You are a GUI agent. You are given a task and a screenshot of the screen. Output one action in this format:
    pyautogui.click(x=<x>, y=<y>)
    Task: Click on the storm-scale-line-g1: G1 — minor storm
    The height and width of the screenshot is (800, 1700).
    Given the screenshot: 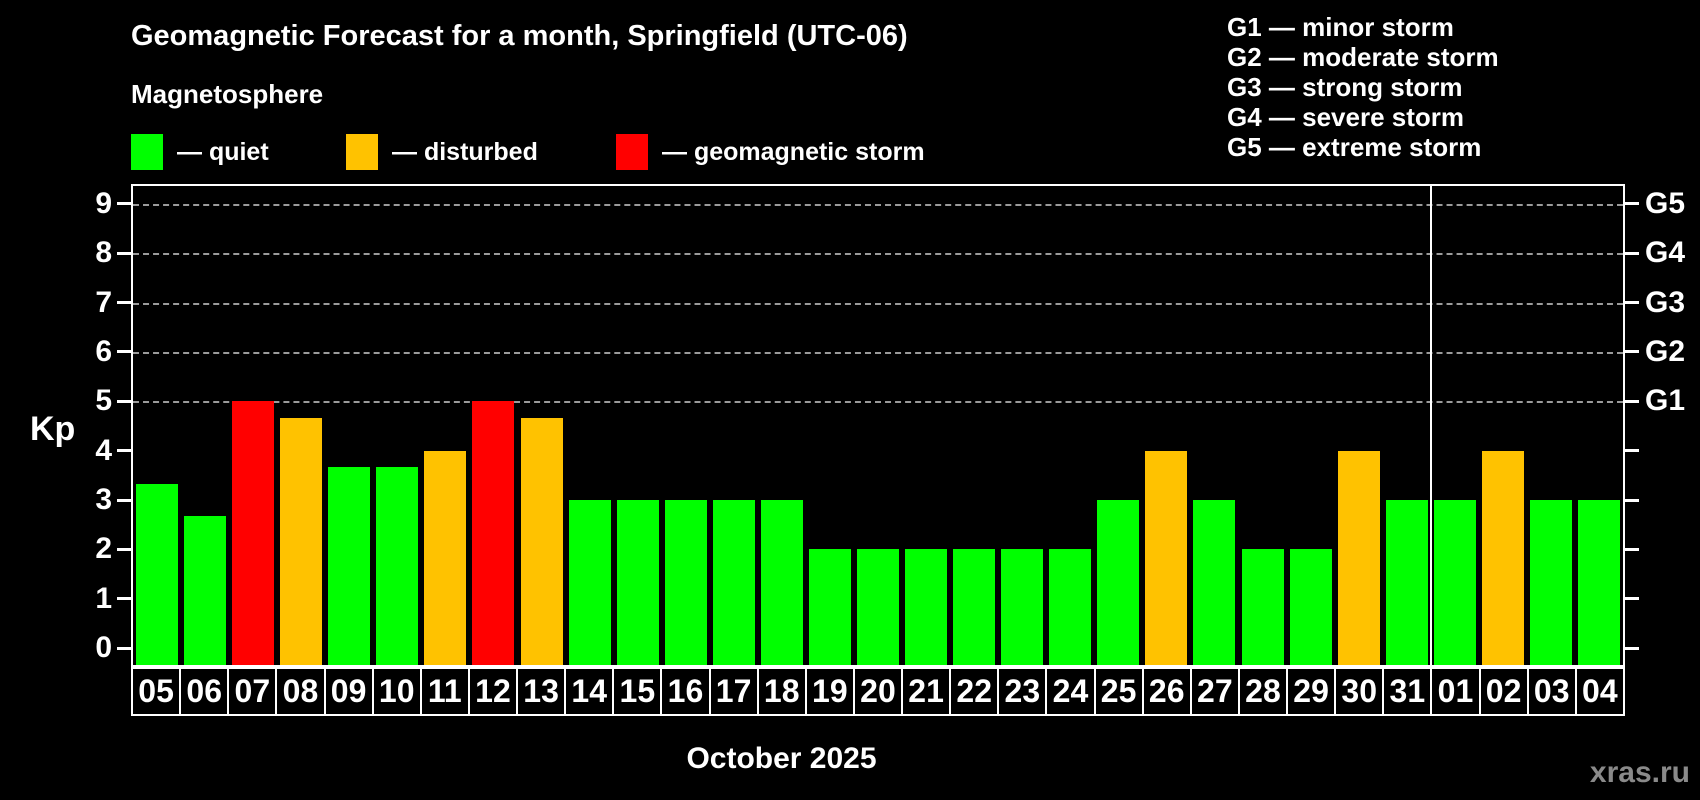 What is the action you would take?
    pyautogui.click(x=1340, y=27)
    